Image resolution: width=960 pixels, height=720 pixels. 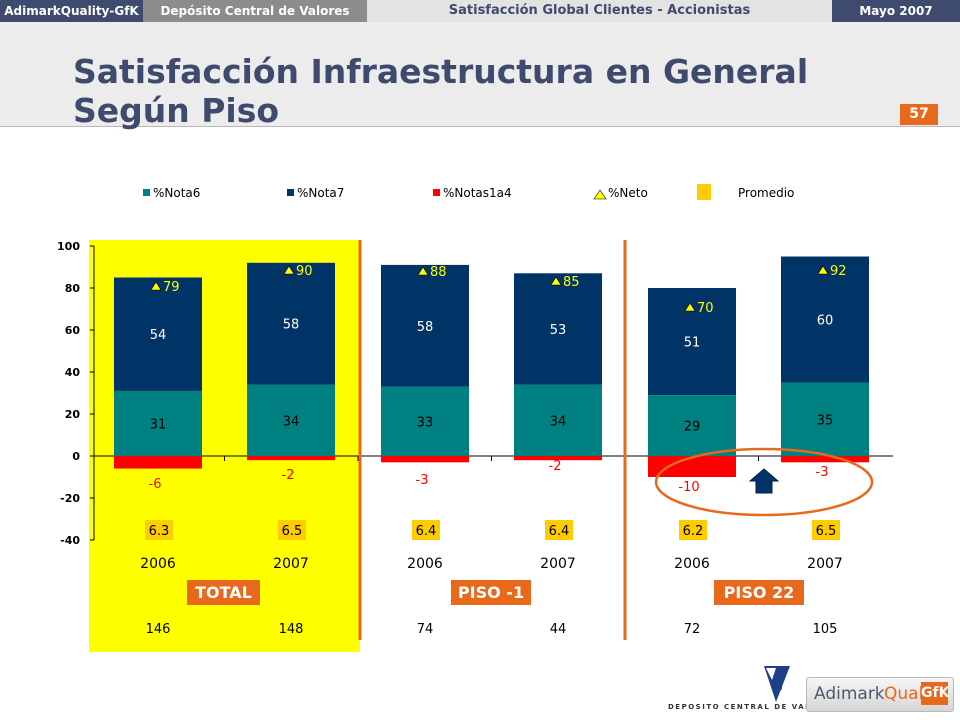 I want to click on slide-title-line2: Según Piso, so click(x=176, y=110).